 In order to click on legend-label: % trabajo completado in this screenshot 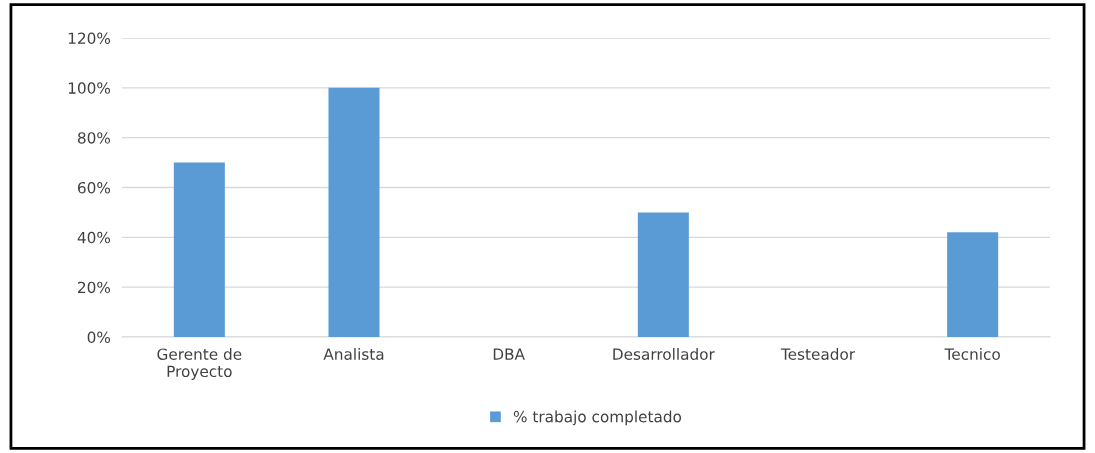, I will do `click(597, 418)`.